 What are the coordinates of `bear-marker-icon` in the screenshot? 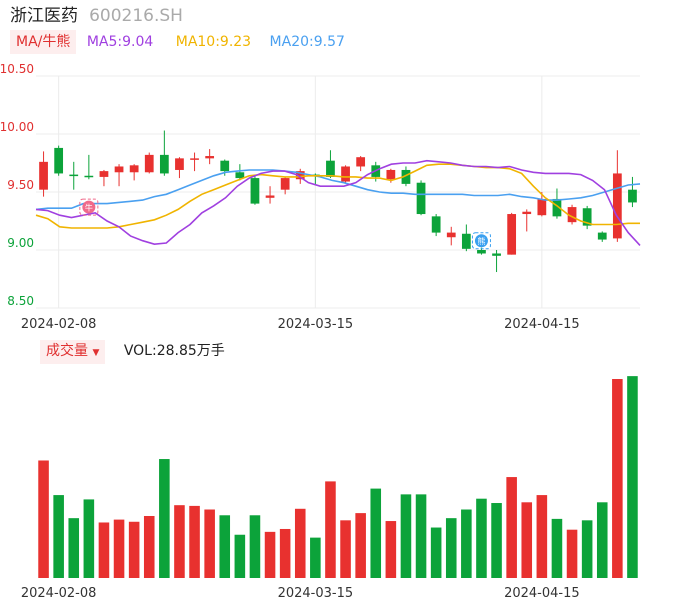 It's located at (481, 241).